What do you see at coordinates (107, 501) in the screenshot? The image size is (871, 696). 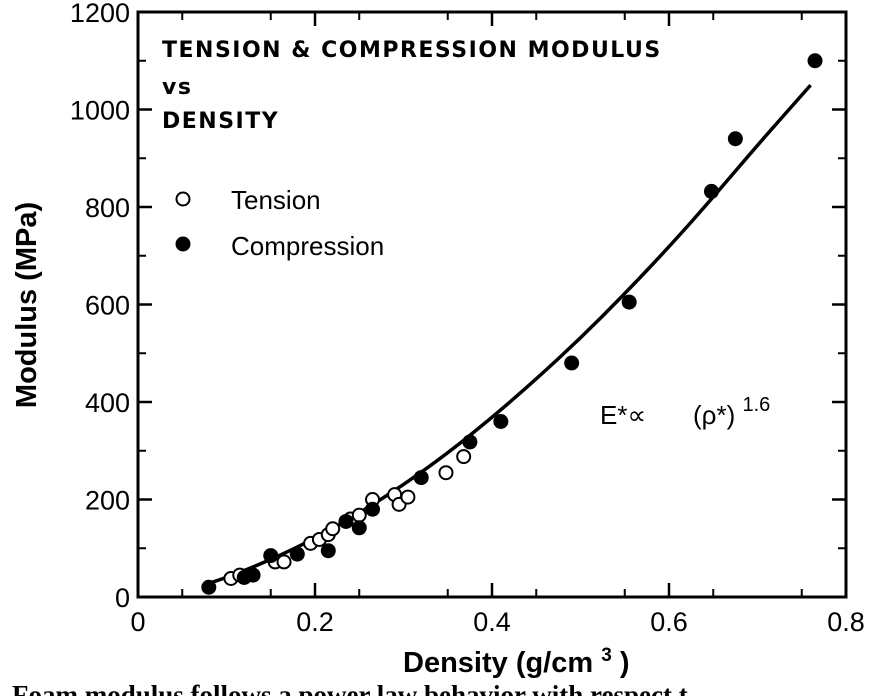 I see `y-tick-label: 200` at bounding box center [107, 501].